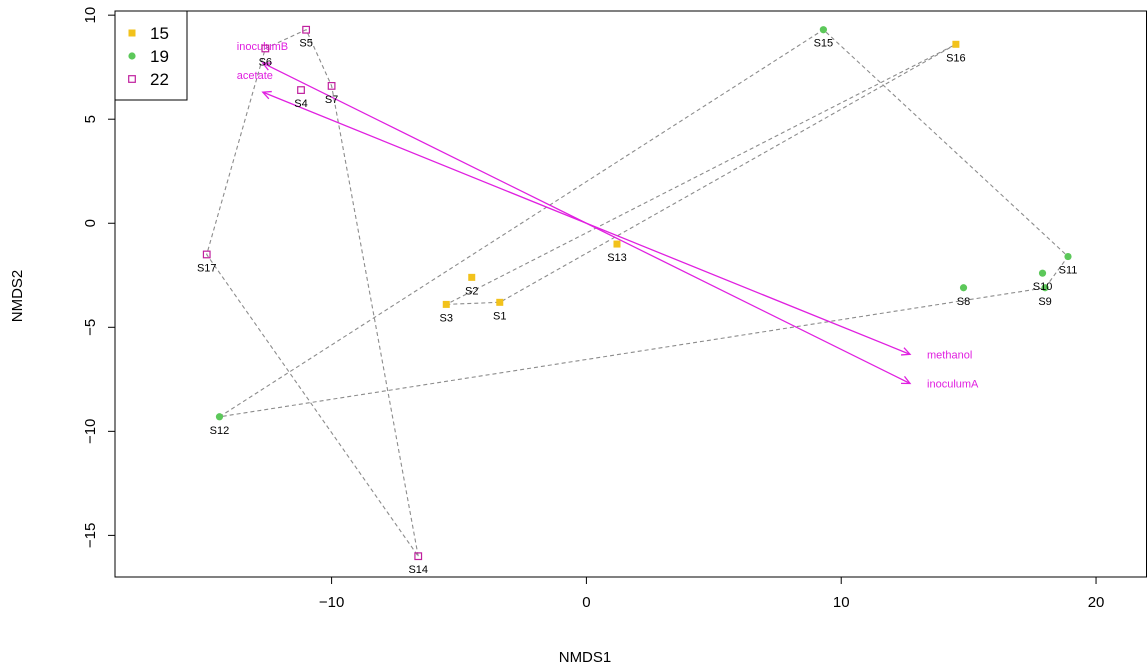  I want to click on point-label-S14: S14, so click(418, 570).